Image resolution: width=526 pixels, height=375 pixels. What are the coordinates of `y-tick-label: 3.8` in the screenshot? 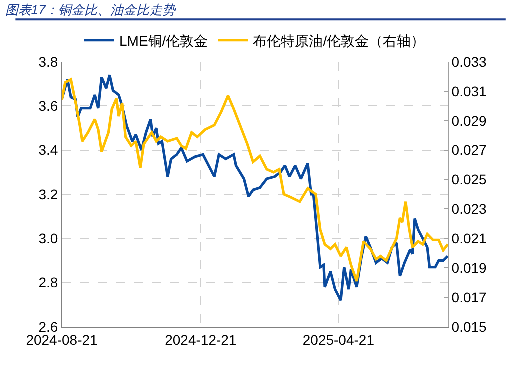 It's located at (48, 62).